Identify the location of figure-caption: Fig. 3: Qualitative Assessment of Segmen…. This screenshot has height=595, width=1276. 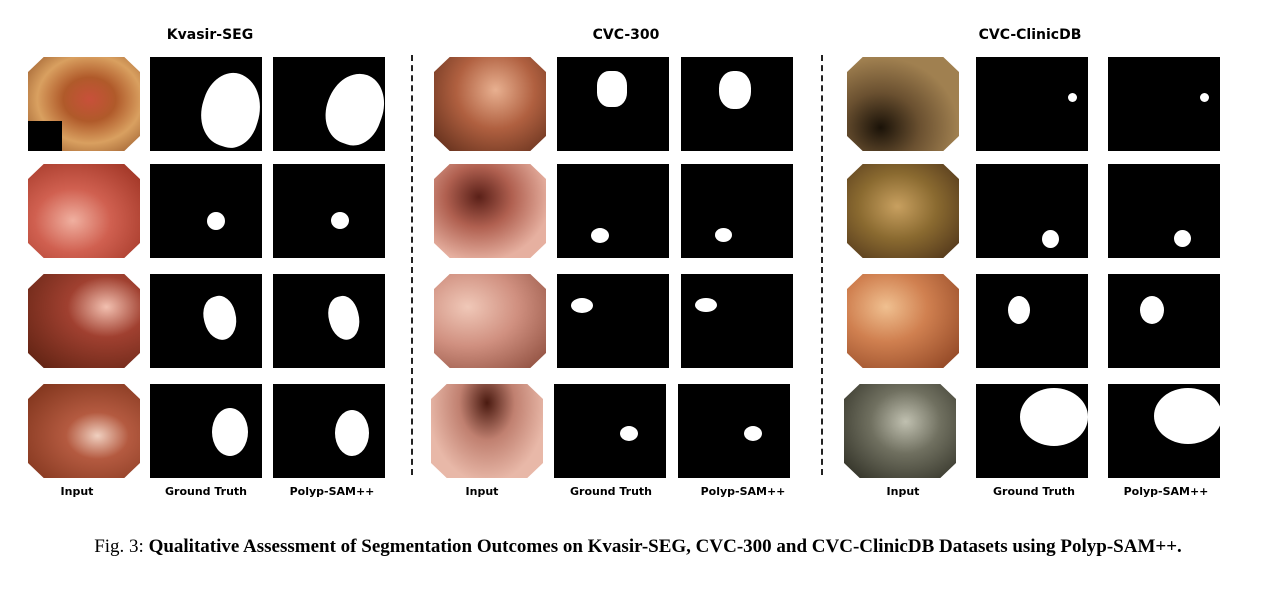
(638, 546).